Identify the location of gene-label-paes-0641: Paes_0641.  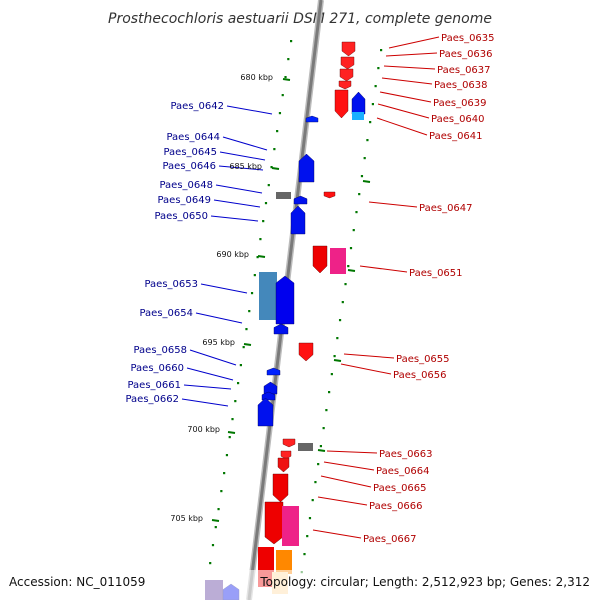
(456, 136).